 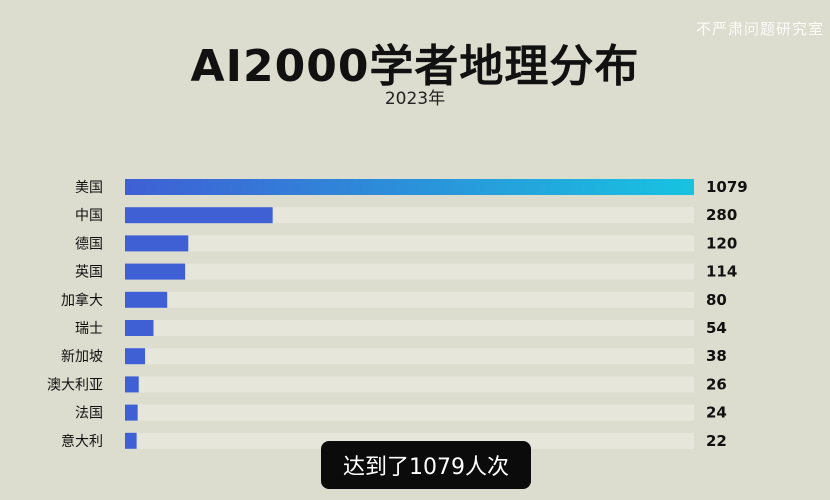 I want to click on category-label: 瑞士, so click(x=89, y=329).